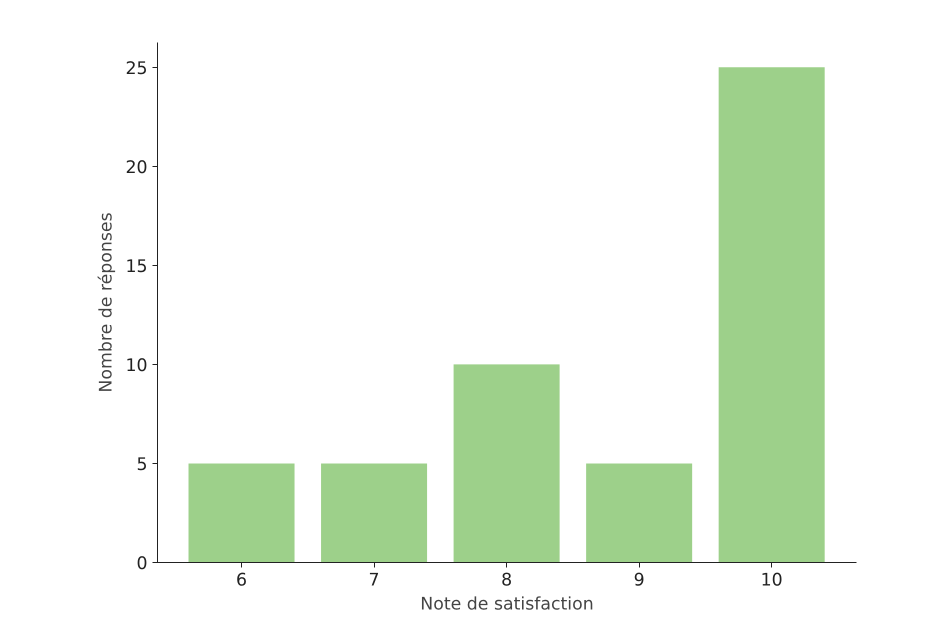  What do you see at coordinates (639, 580) in the screenshot?
I see `x-tick-label: 9` at bounding box center [639, 580].